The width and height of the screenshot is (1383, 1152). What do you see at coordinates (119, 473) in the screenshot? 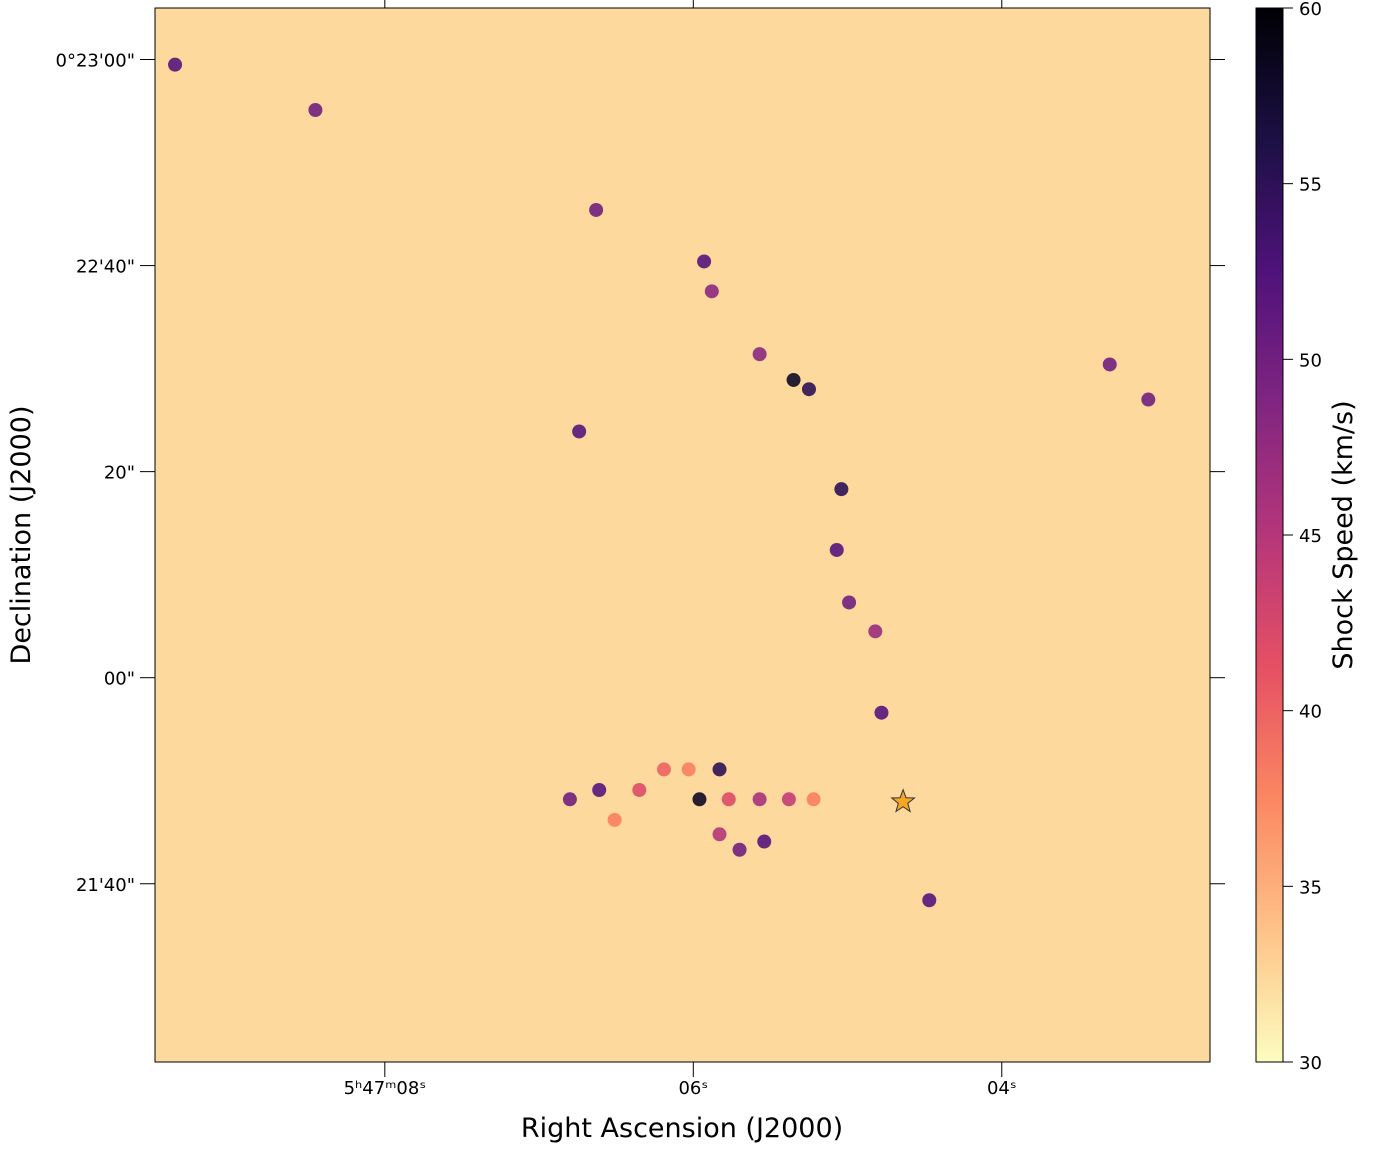
I see `y-tick-label: 20"` at bounding box center [119, 473].